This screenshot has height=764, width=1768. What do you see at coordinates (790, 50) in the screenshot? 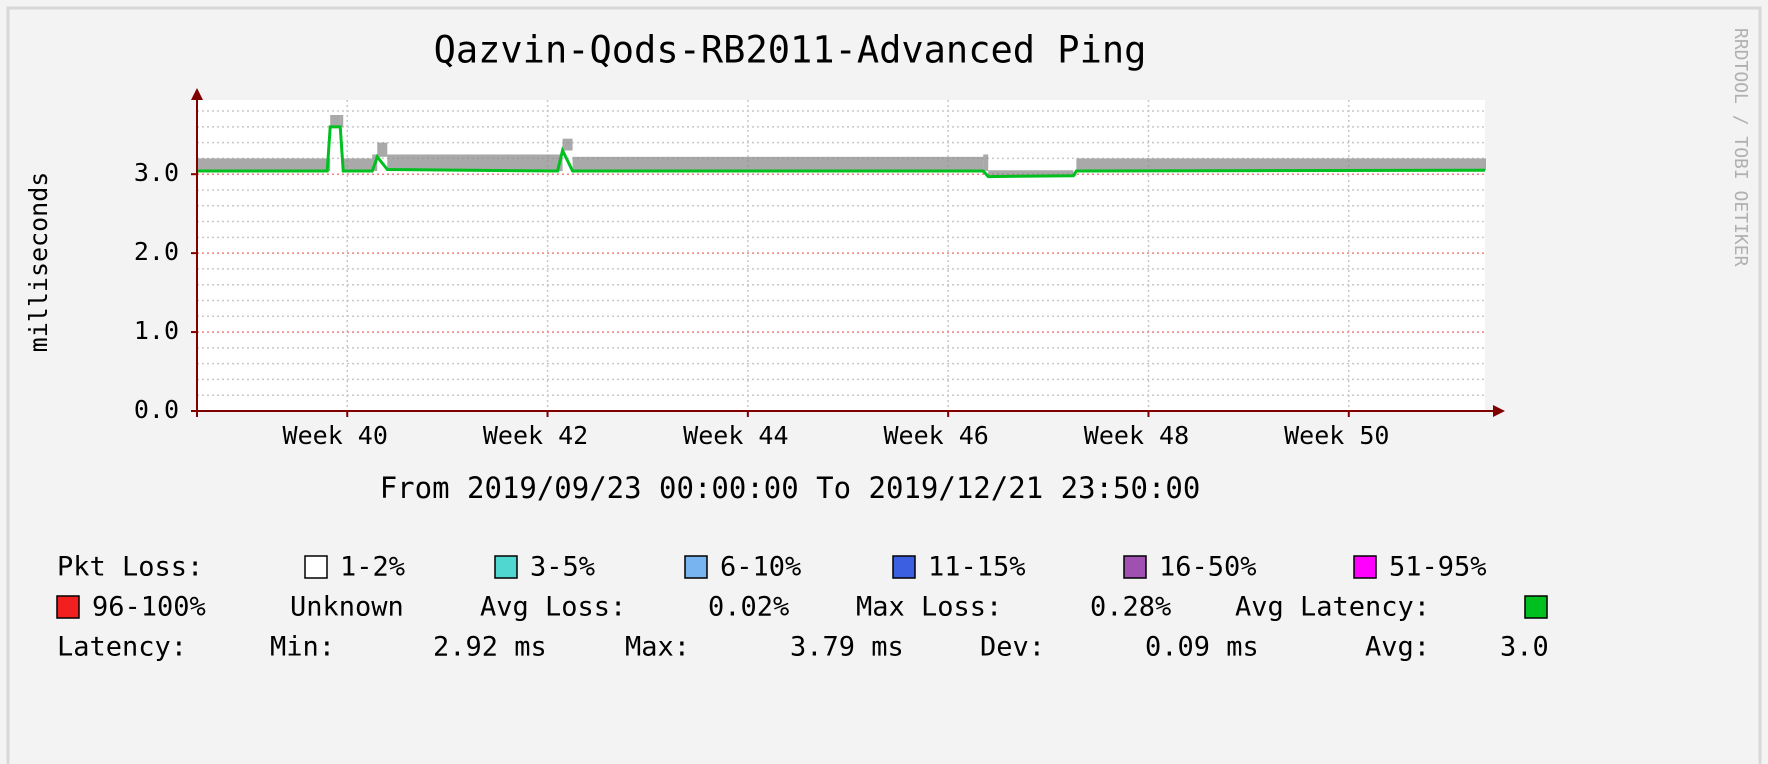
I see `chart-title: Qazvin-Qods-RB2011-Advanced Ping` at bounding box center [790, 50].